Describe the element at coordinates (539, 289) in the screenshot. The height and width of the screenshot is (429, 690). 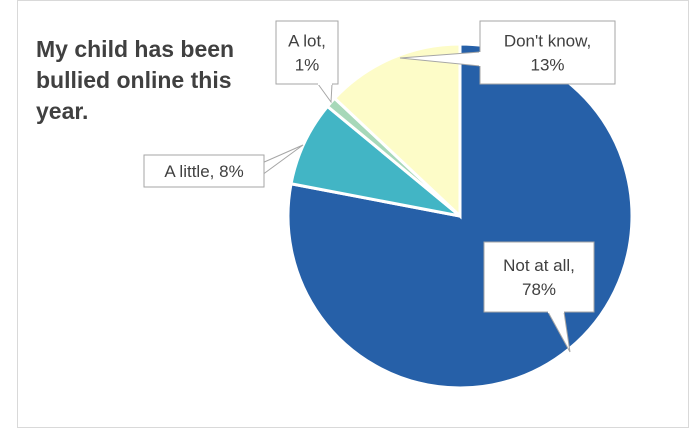
I see `data-label-value: 78%` at that location.